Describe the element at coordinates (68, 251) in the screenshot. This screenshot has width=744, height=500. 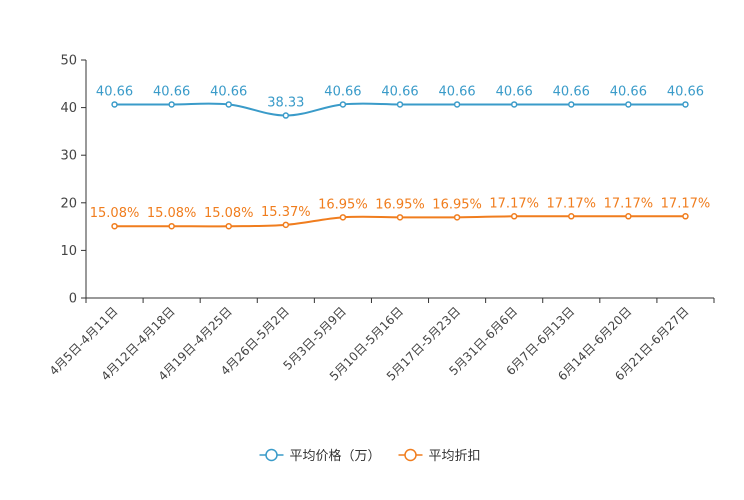
I see `y-tick-label: 10` at that location.